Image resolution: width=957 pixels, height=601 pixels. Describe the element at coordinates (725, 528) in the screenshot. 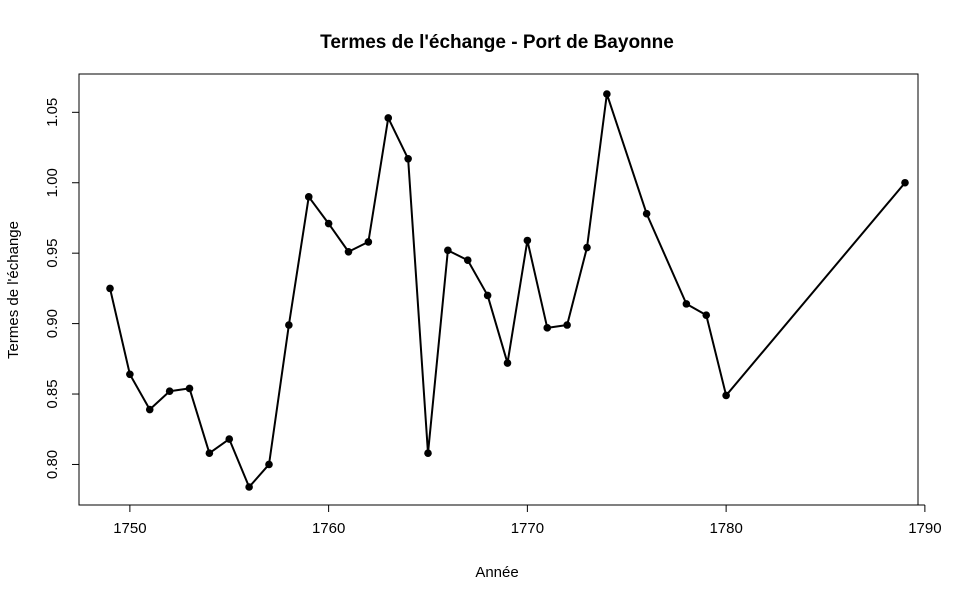

I see `x-tick-label: 1780` at that location.